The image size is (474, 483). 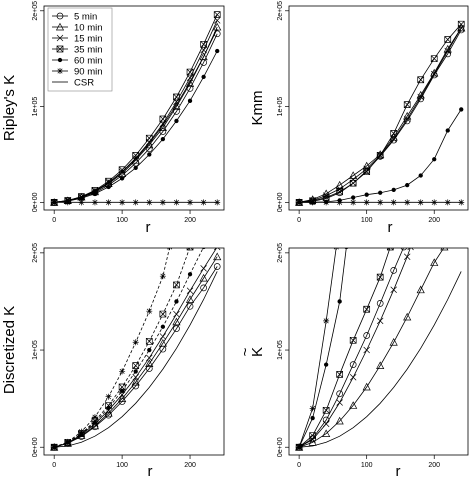 I want to click on y-axis-label: K, so click(x=257, y=352).